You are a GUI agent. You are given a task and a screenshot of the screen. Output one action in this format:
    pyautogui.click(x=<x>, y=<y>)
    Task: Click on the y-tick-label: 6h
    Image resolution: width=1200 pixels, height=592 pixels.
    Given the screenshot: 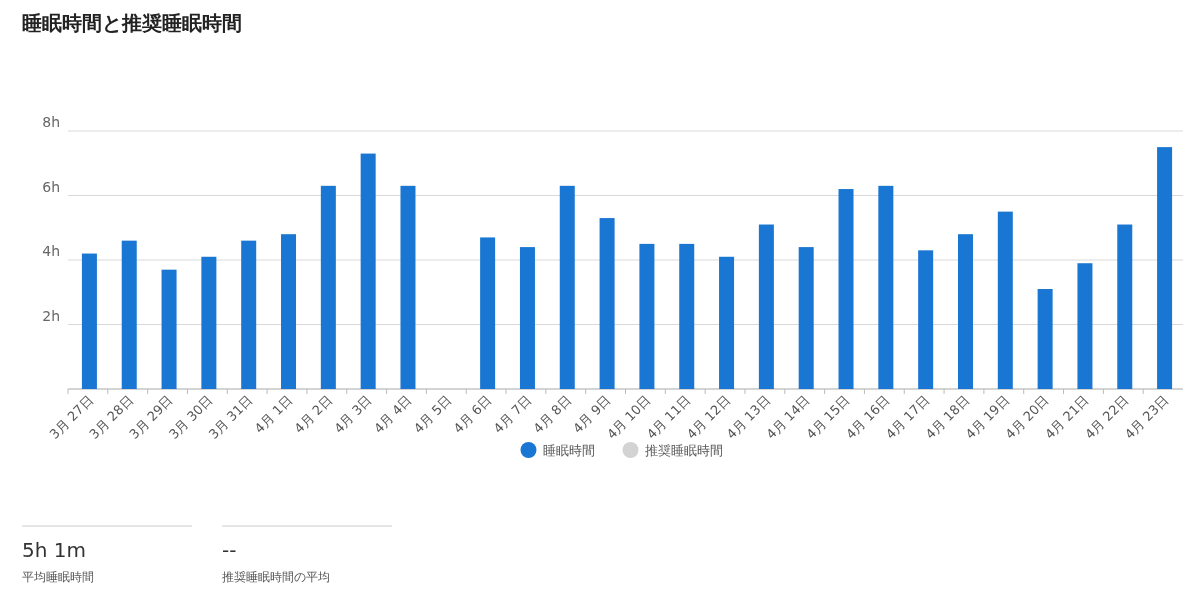 What is the action you would take?
    pyautogui.click(x=51, y=186)
    